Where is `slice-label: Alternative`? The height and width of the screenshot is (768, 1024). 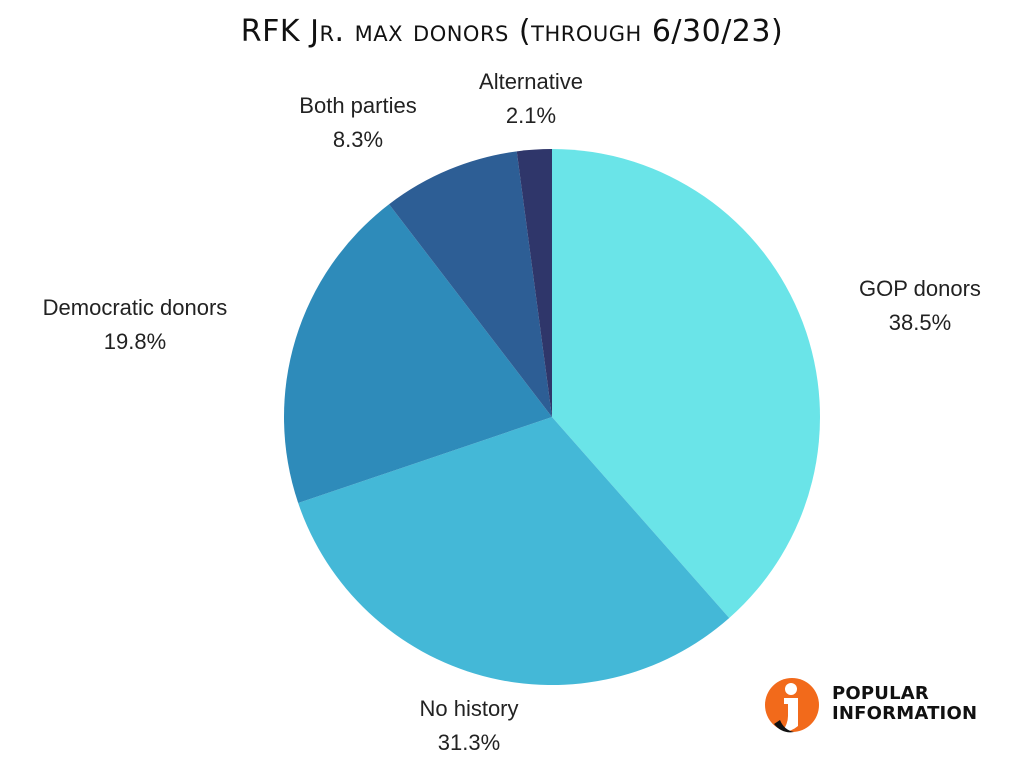
slice-label: Alternative is located at coordinates (531, 81).